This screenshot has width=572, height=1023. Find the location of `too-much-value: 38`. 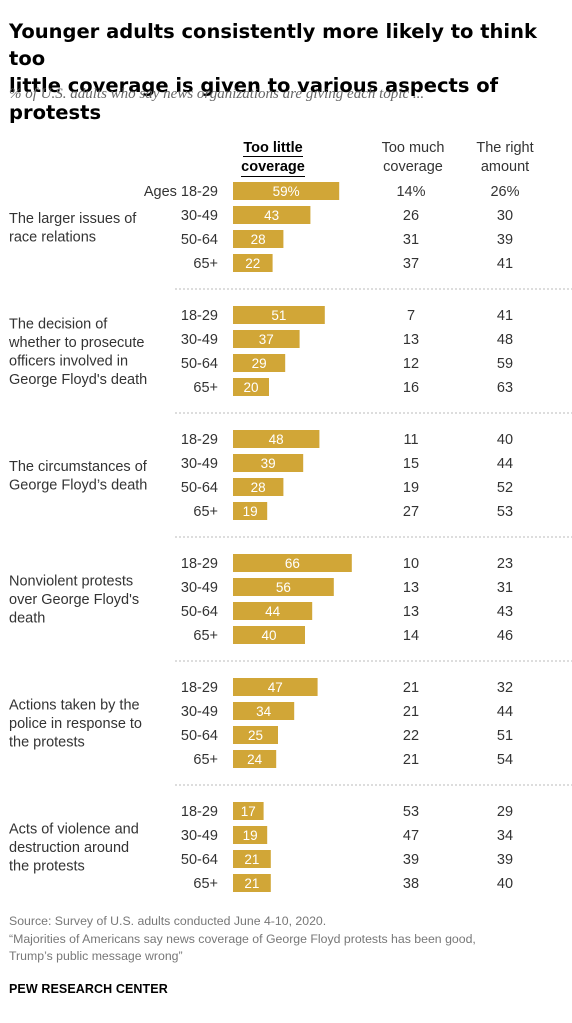

too-much-value: 38 is located at coordinates (411, 884).